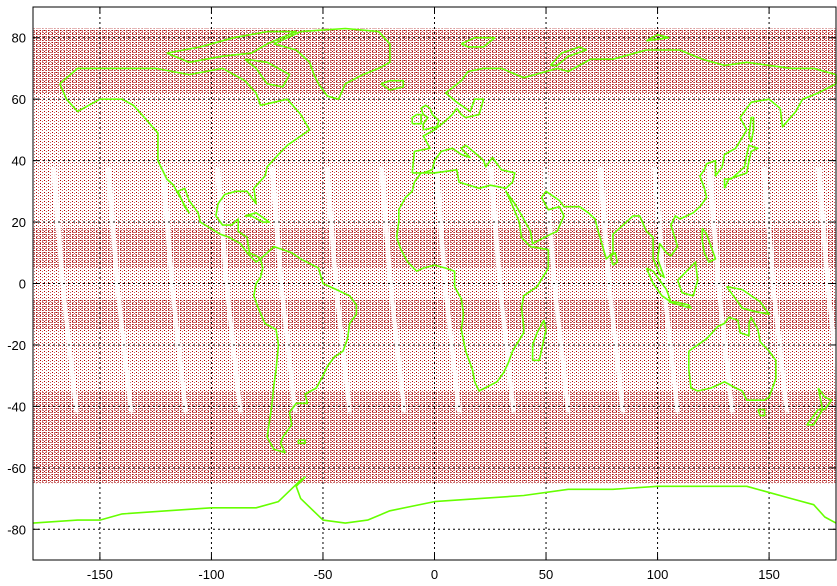 The width and height of the screenshot is (837, 586). What do you see at coordinates (16, 345) in the screenshot?
I see `y-tick-label: -20` at bounding box center [16, 345].